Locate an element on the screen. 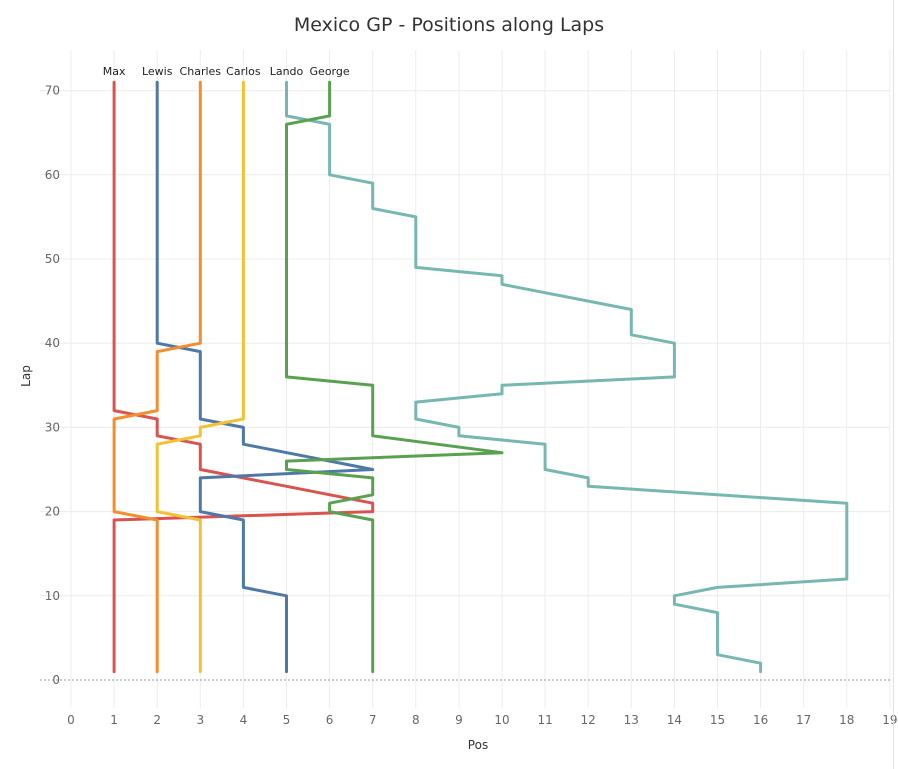  x-tick-label: 4 is located at coordinates (244, 720).